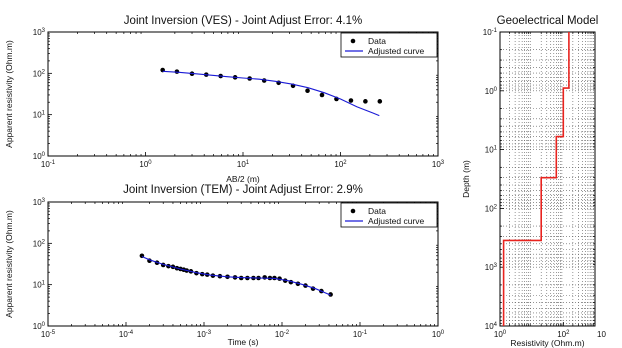 This screenshot has height=348, width=622. What do you see at coordinates (243, 342) in the screenshot?
I see `x-axis-label: Time (s)` at bounding box center [243, 342].